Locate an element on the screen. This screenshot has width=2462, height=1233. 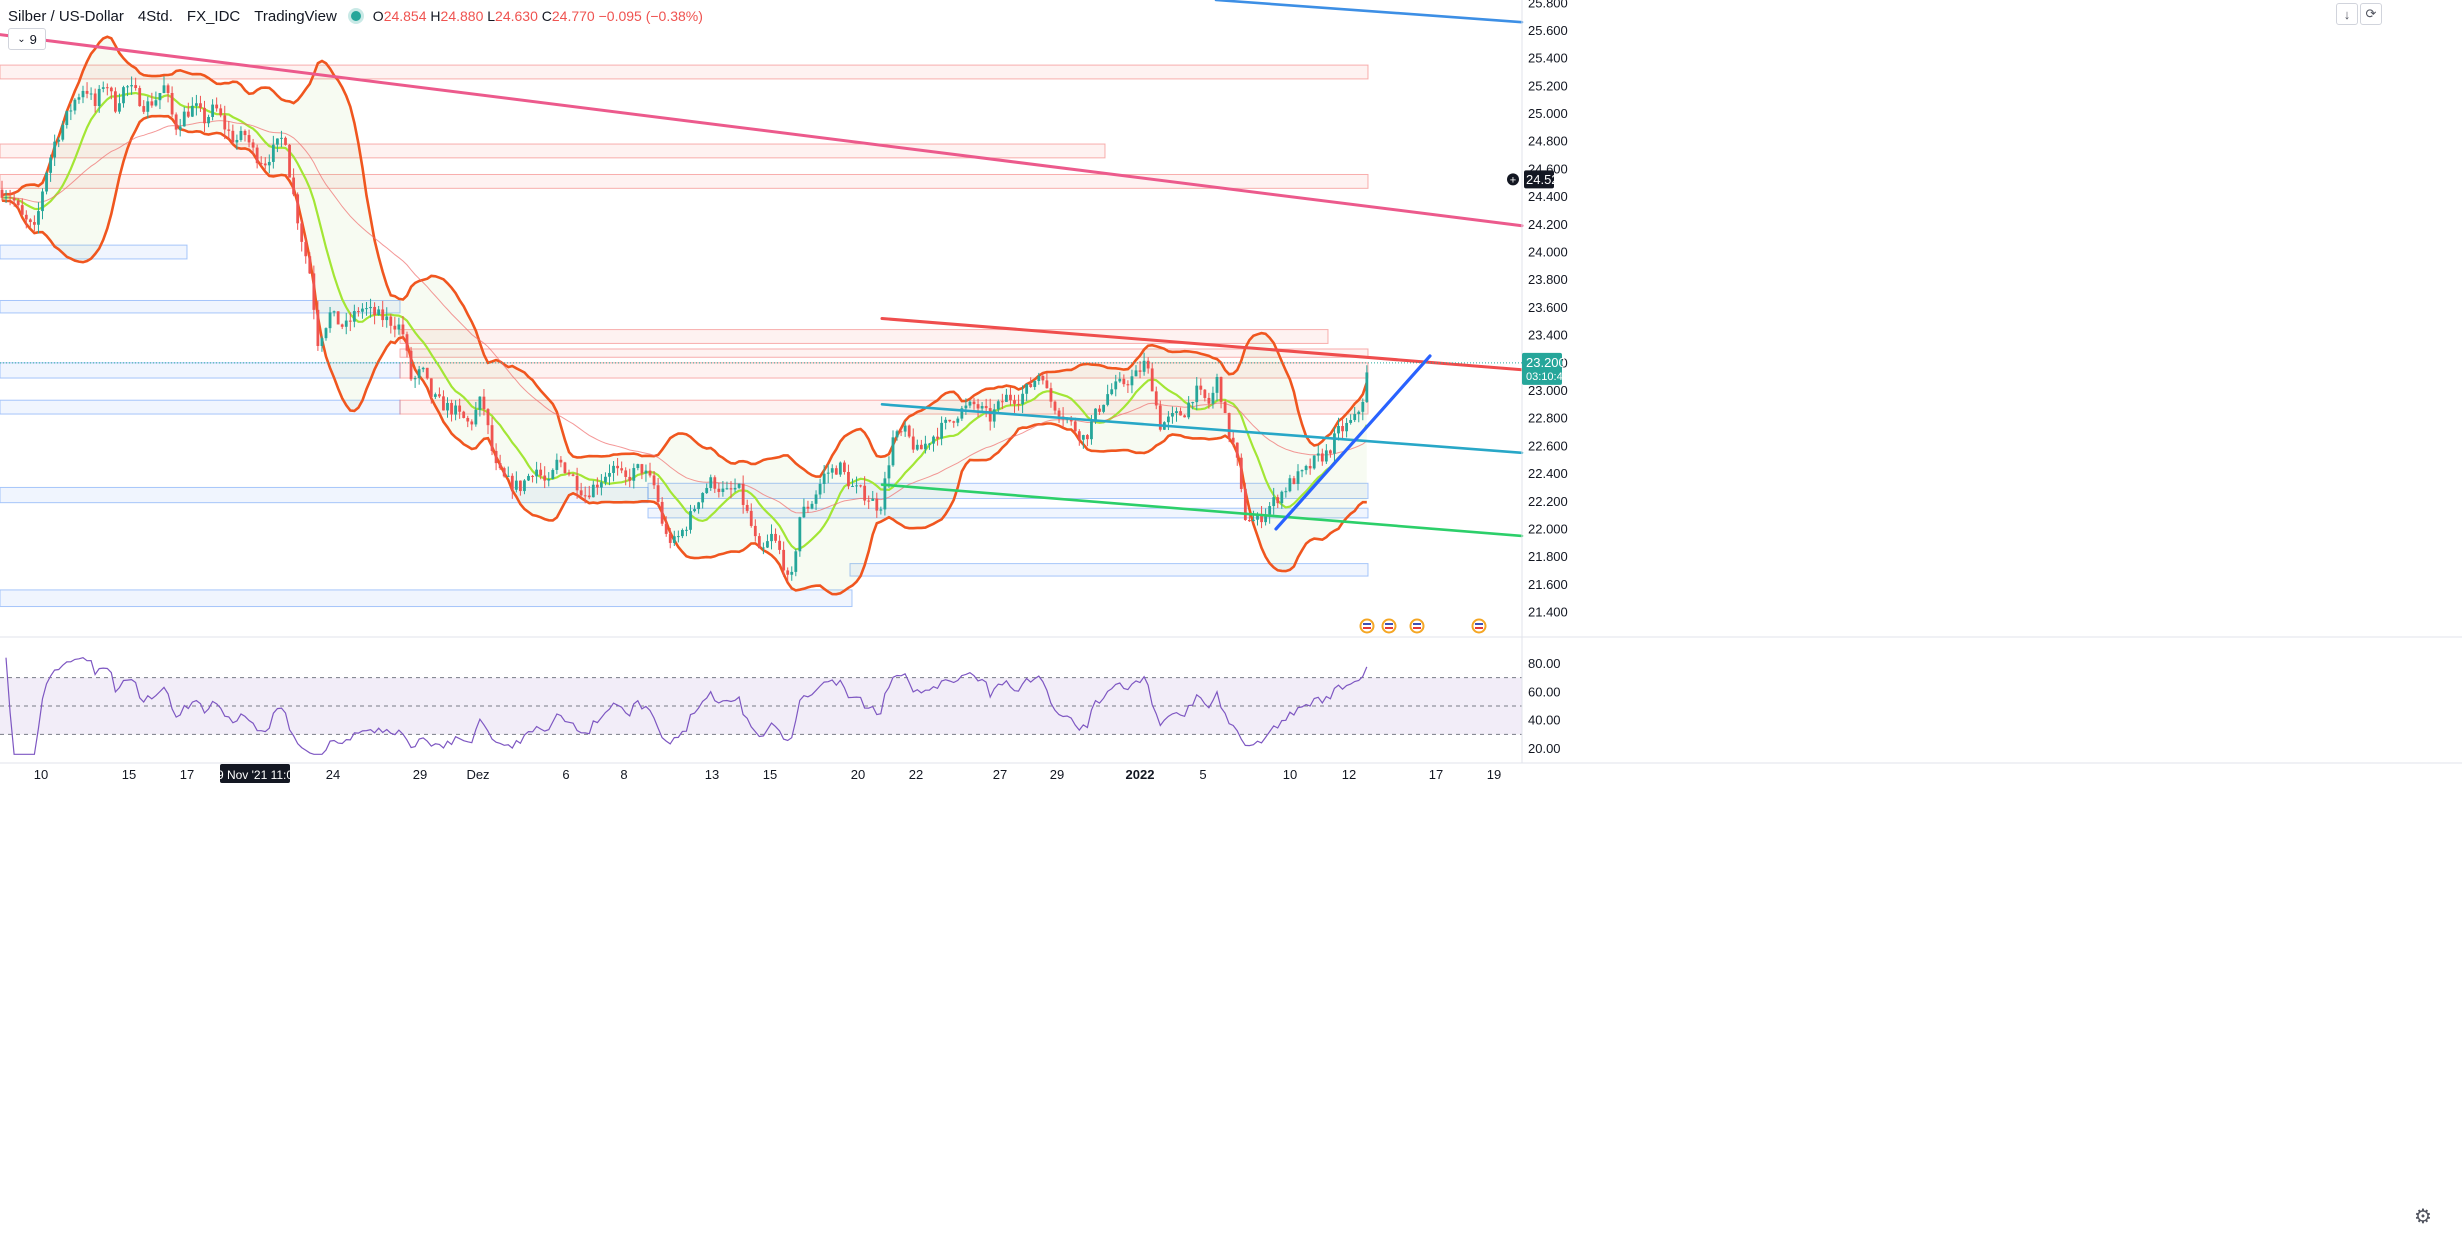
rsi-tick-label: 20.00 is located at coordinates (1544, 748).